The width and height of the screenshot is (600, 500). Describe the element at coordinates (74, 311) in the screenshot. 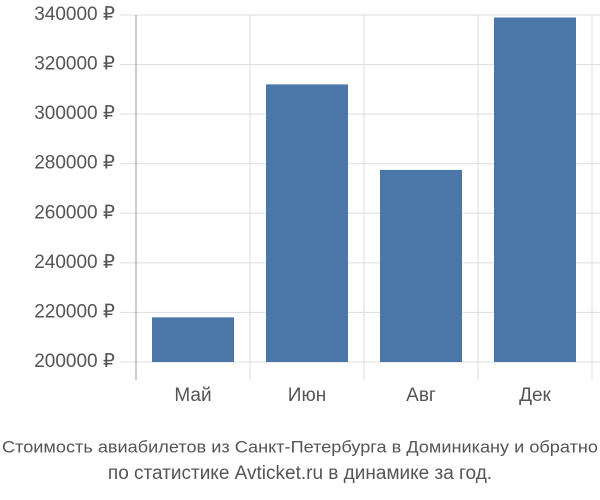

I see `y-tick-label: 220000 ₽` at that location.